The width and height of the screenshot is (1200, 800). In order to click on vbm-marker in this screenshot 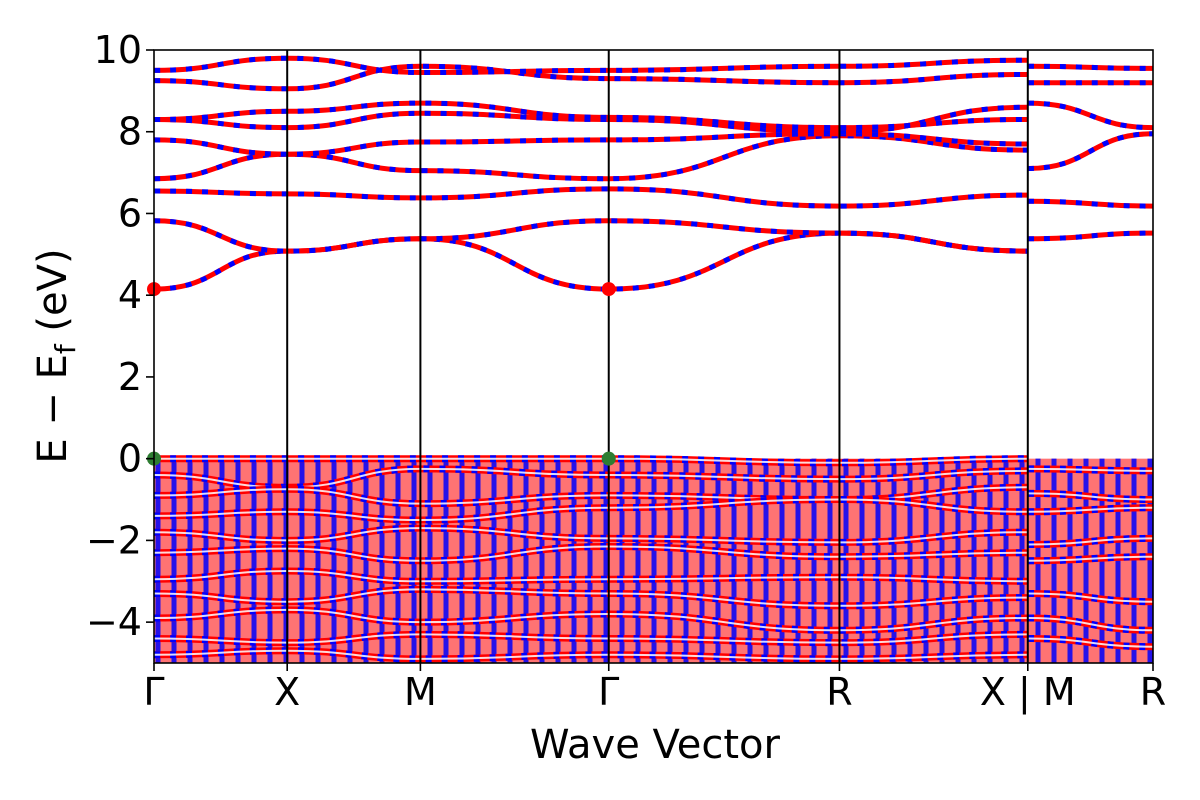, I will do `click(608, 458)`.